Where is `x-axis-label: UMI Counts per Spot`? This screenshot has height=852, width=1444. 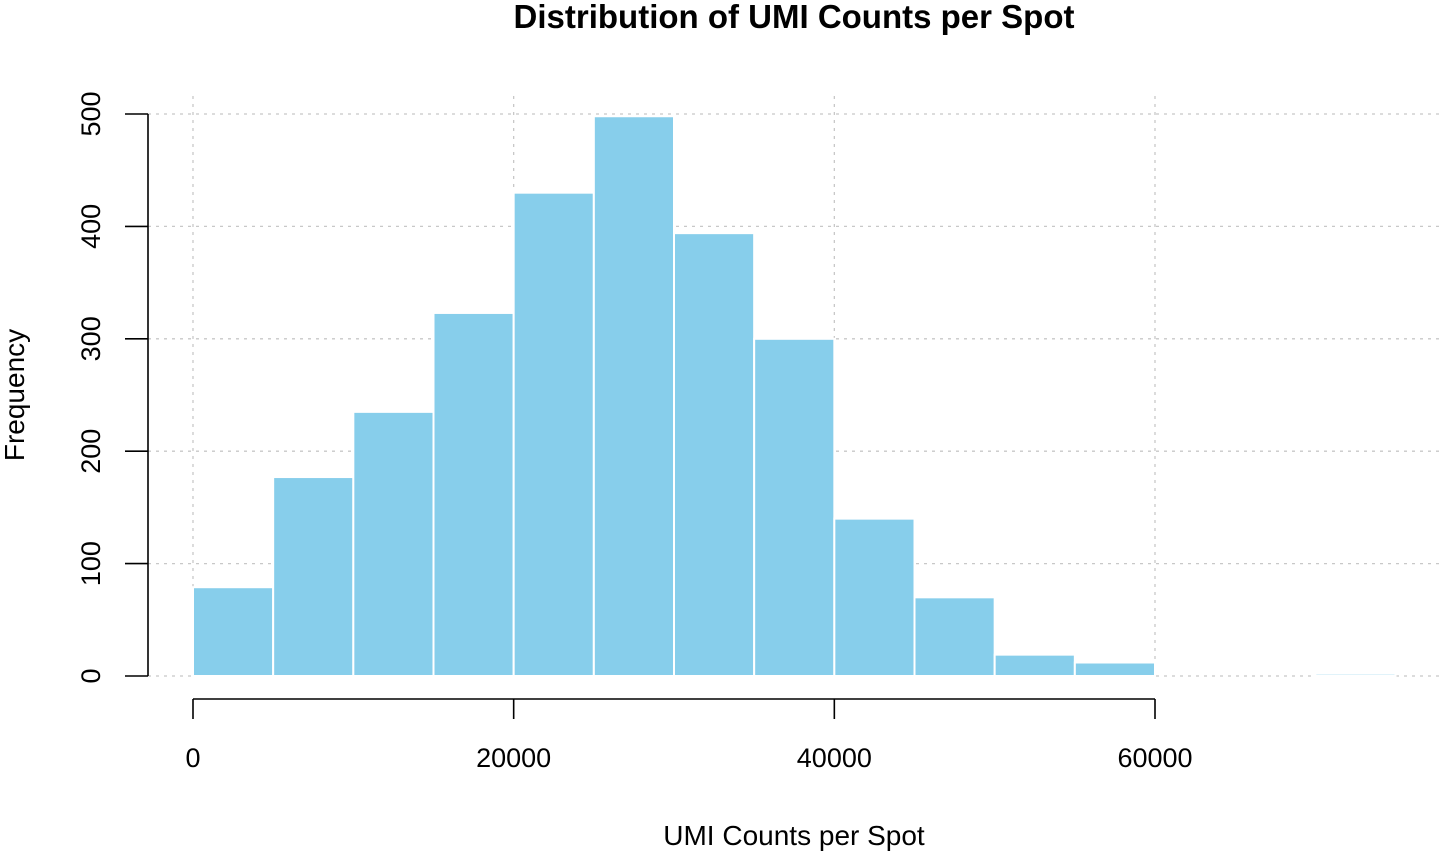 x-axis-label: UMI Counts per Spot is located at coordinates (794, 835).